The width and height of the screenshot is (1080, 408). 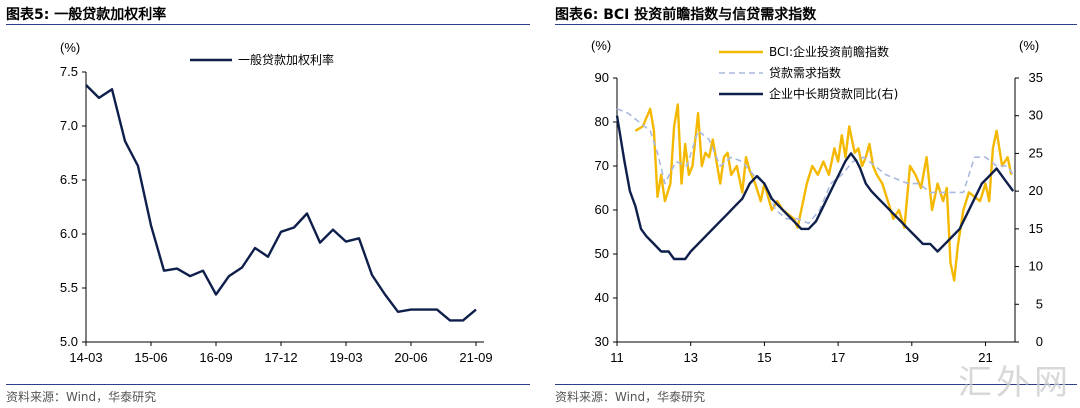 I want to click on right-right-y-tick-label: 5, so click(x=1039, y=303).